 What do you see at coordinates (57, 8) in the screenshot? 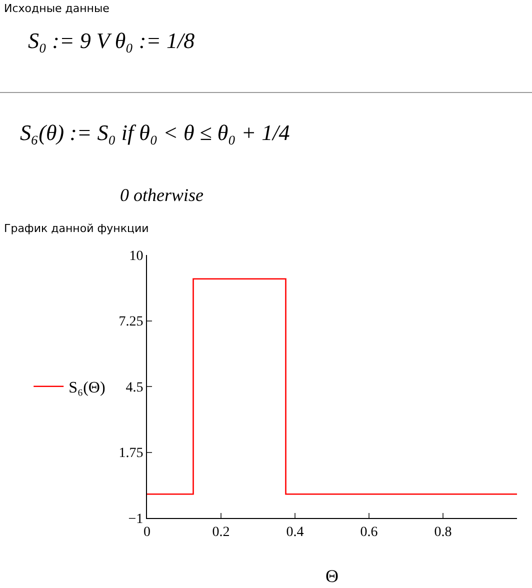
I see `text: Исходные данные` at bounding box center [57, 8].